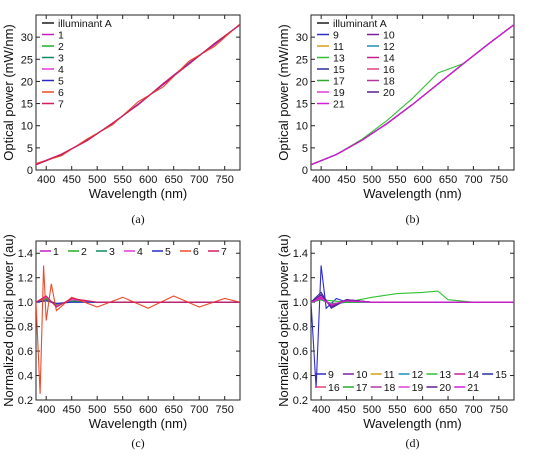 The height and width of the screenshot is (457, 550). I want to click on y-tick-label: 20, so click(302, 82).